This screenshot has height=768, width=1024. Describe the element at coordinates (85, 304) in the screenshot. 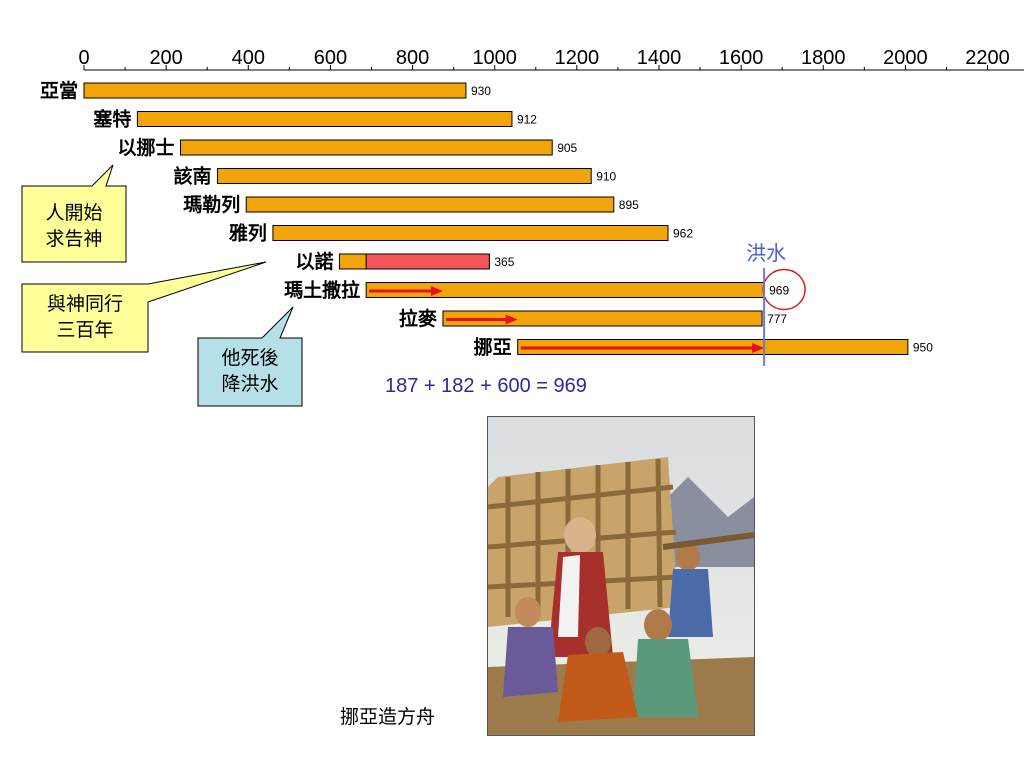

I see `enoch-callout-line-0: 與神同行` at that location.